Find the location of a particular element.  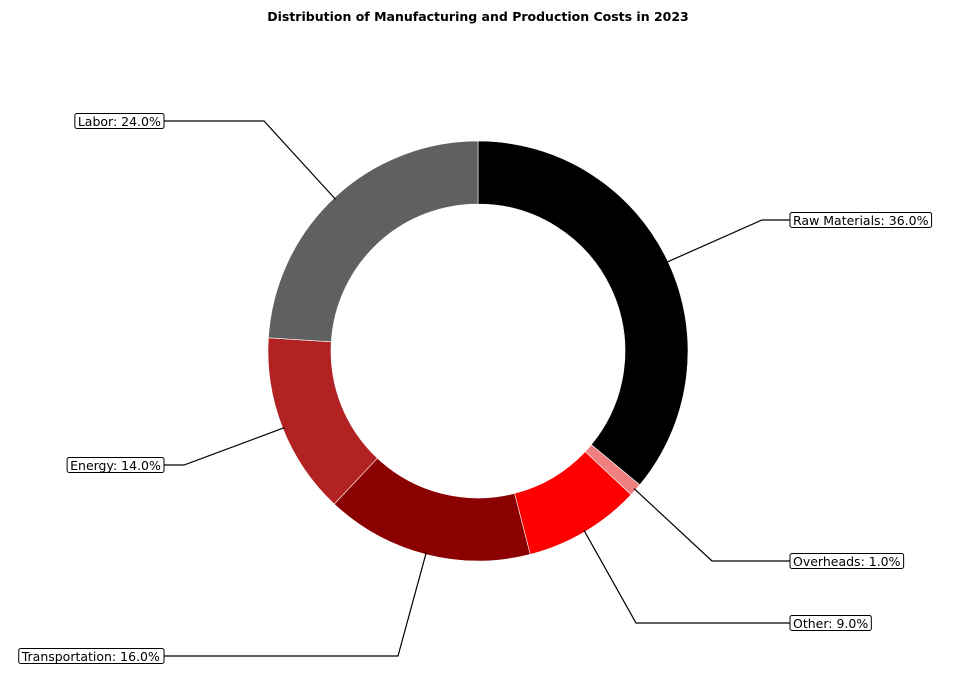

label-box-other is located at coordinates (830, 623).